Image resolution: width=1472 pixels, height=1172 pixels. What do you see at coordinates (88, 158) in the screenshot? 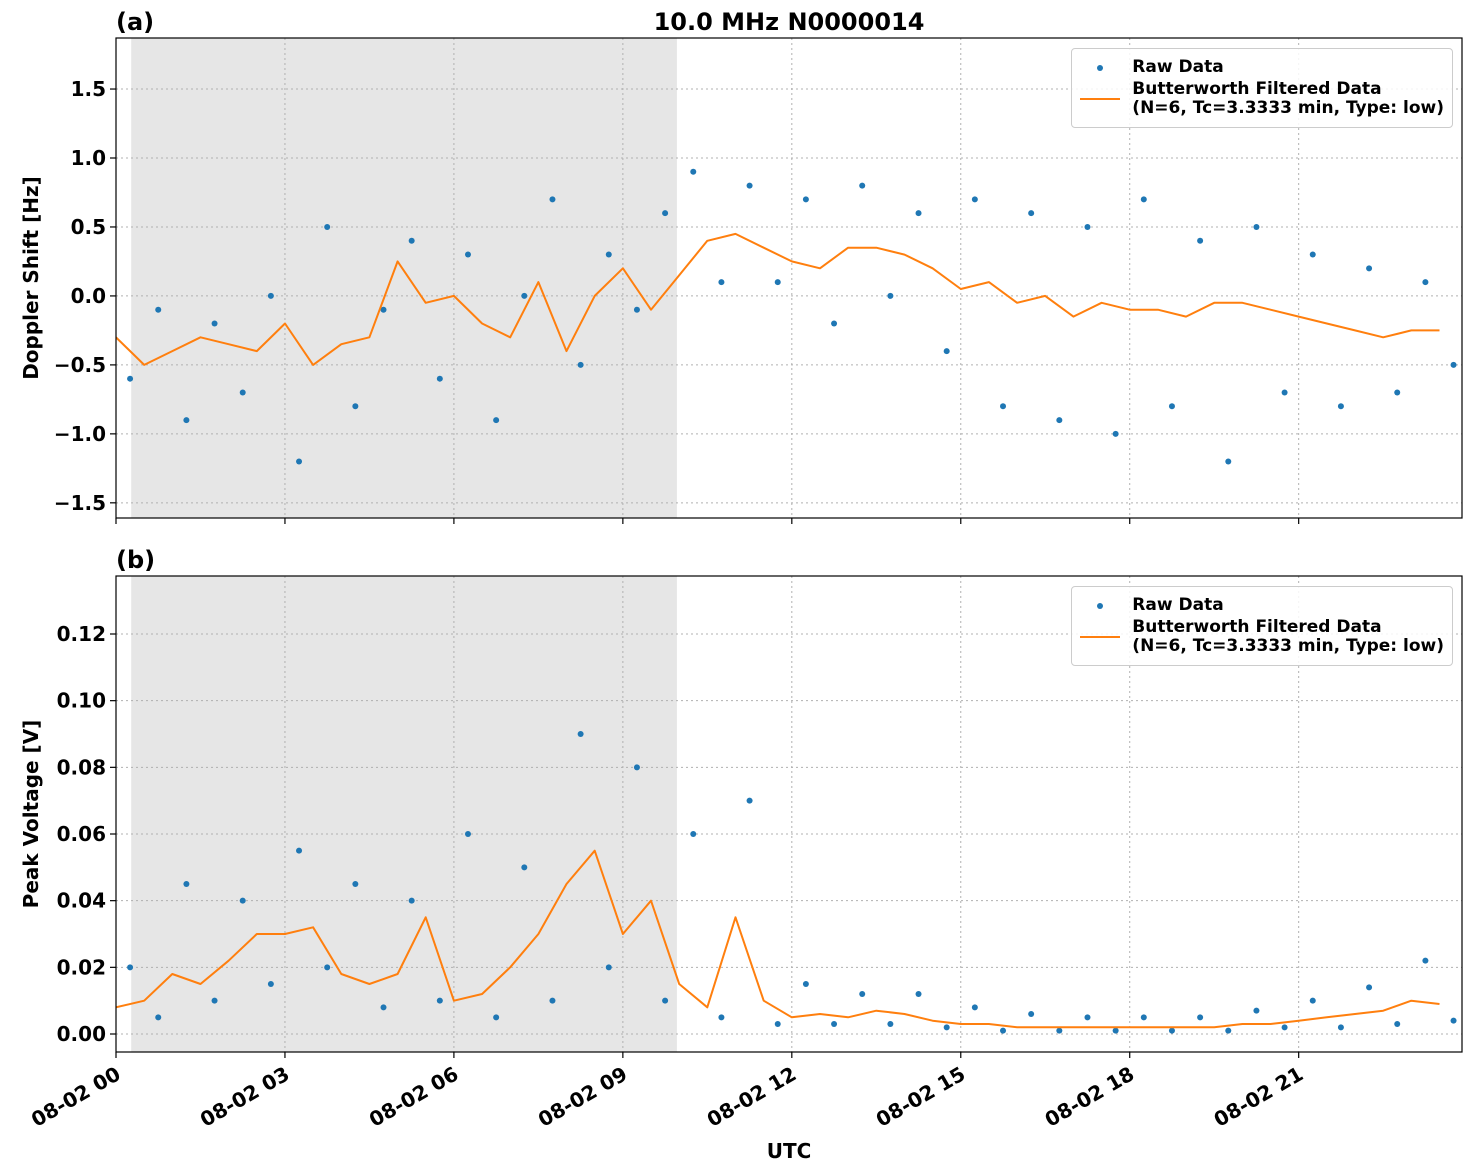
I see `y-tick-label: 1.0` at bounding box center [88, 158].